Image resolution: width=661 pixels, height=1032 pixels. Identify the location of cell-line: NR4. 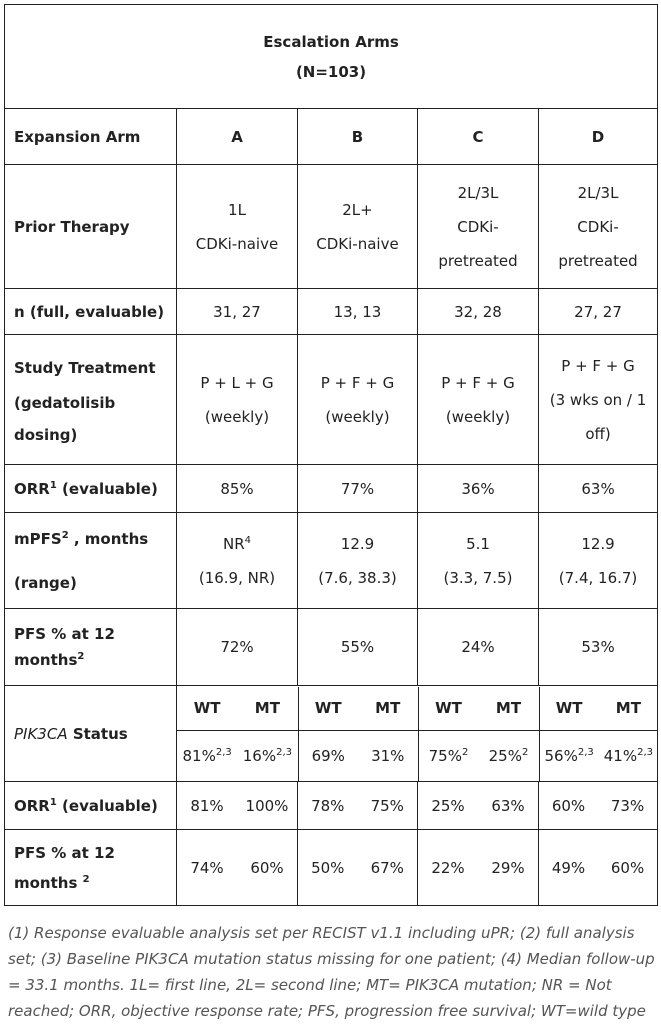
(237, 544).